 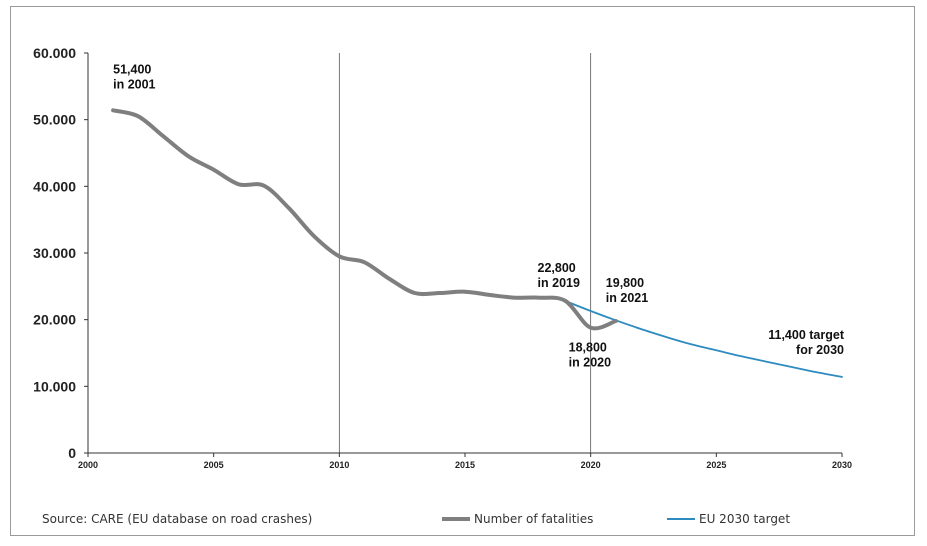 What do you see at coordinates (703, 339) in the screenshot?
I see `series-line-eu-target` at bounding box center [703, 339].